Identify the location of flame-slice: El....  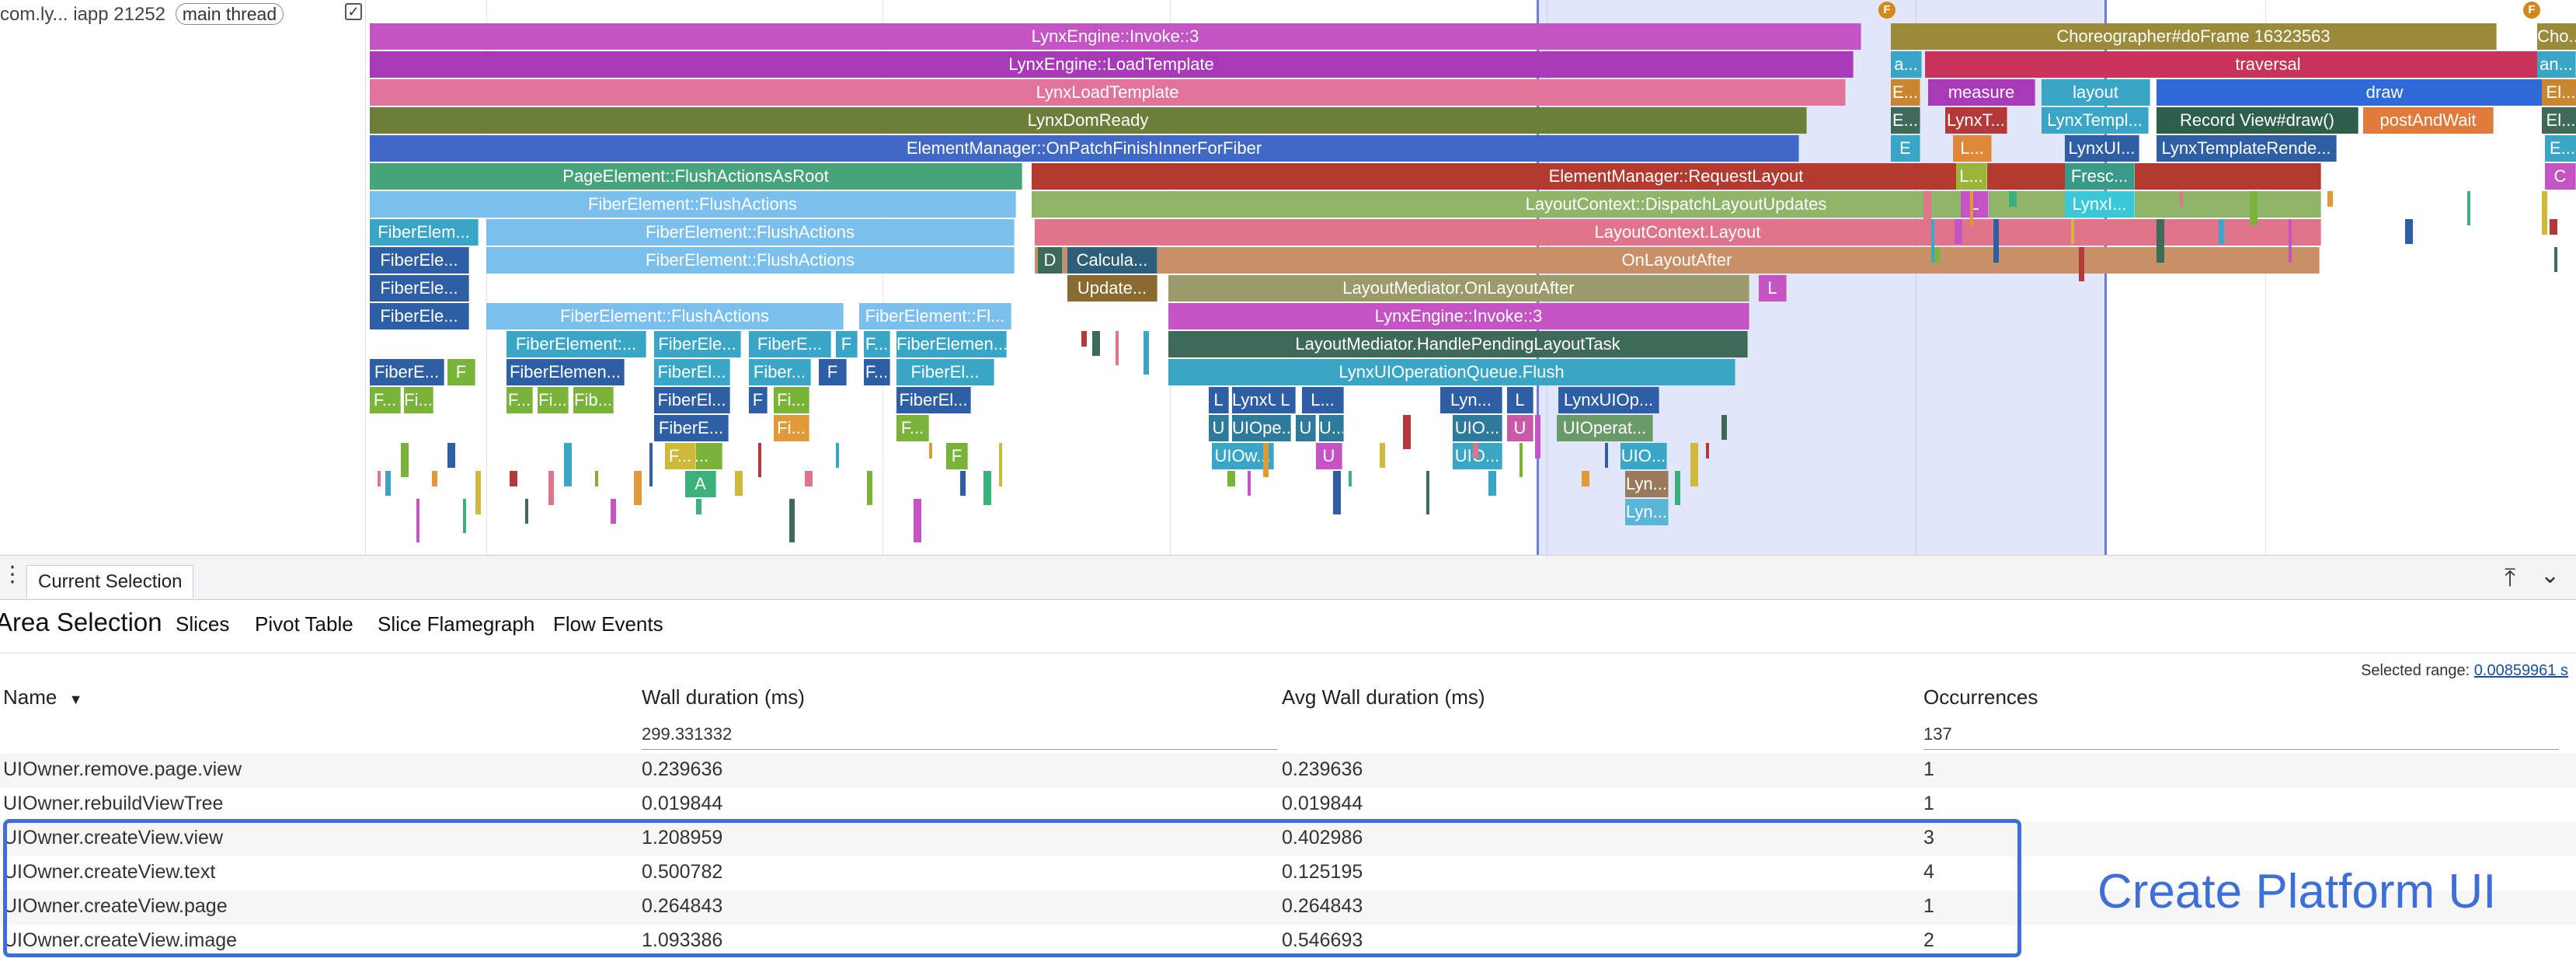
(2559, 120).